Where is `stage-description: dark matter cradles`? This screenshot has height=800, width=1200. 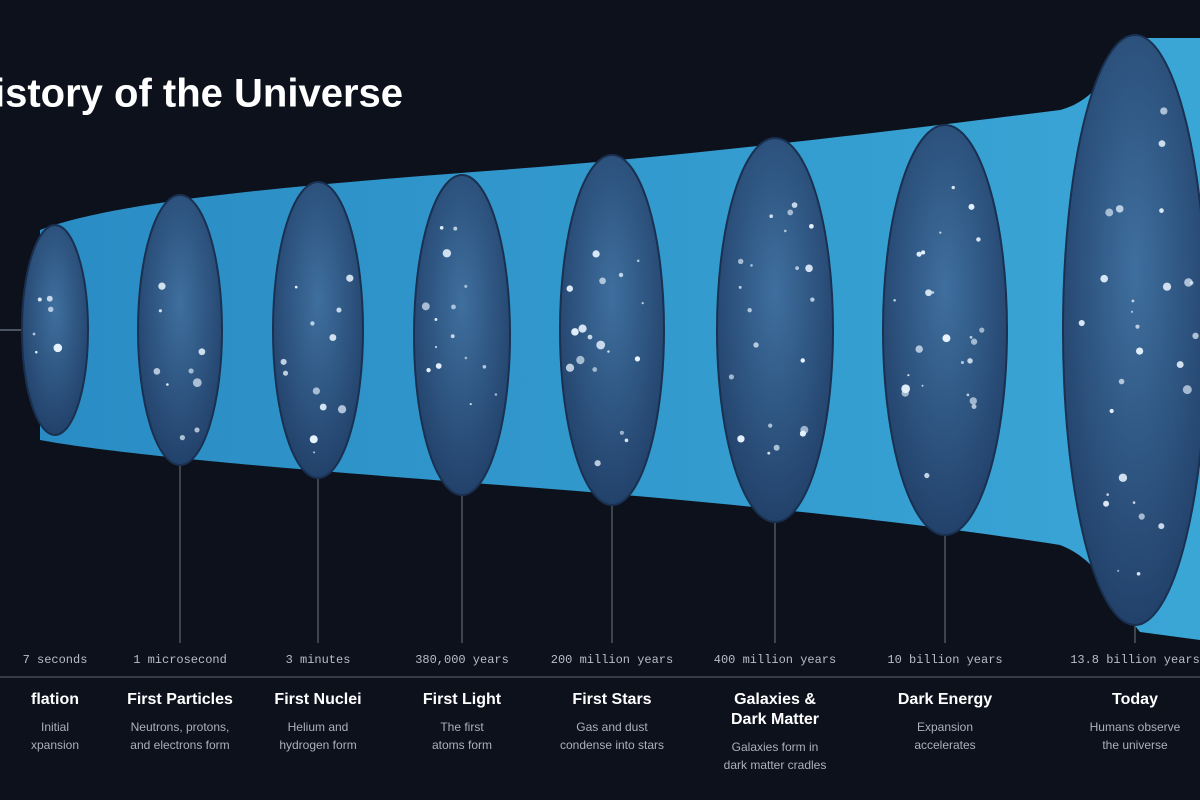
stage-description: dark matter cradles is located at coordinates (775, 765).